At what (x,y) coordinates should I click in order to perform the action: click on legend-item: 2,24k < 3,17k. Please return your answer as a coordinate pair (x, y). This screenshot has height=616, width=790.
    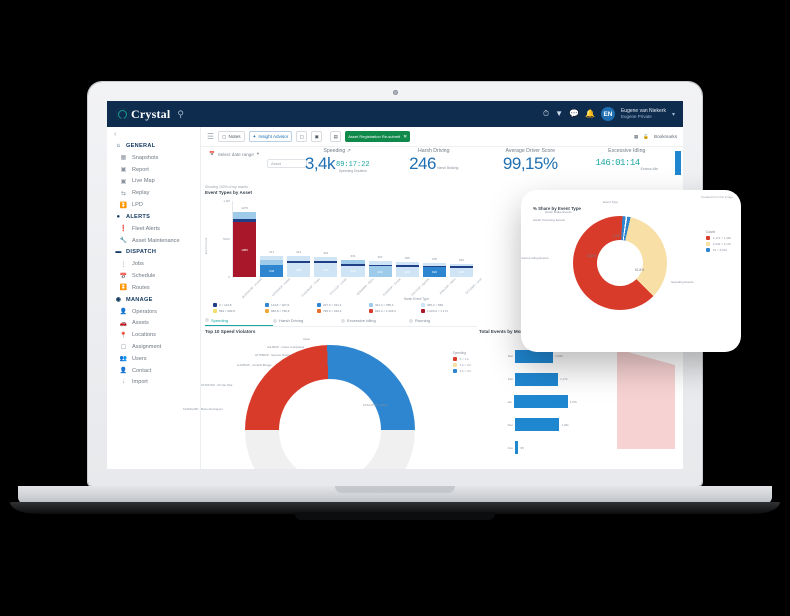
    Looking at the image, I should click on (718, 244).